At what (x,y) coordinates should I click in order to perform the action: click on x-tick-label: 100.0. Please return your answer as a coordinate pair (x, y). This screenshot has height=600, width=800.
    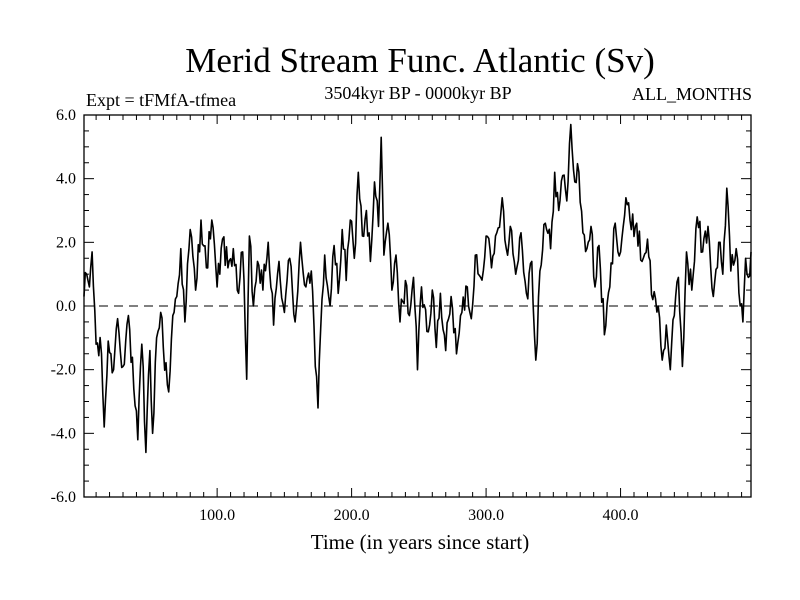
    Looking at the image, I should click on (217, 515).